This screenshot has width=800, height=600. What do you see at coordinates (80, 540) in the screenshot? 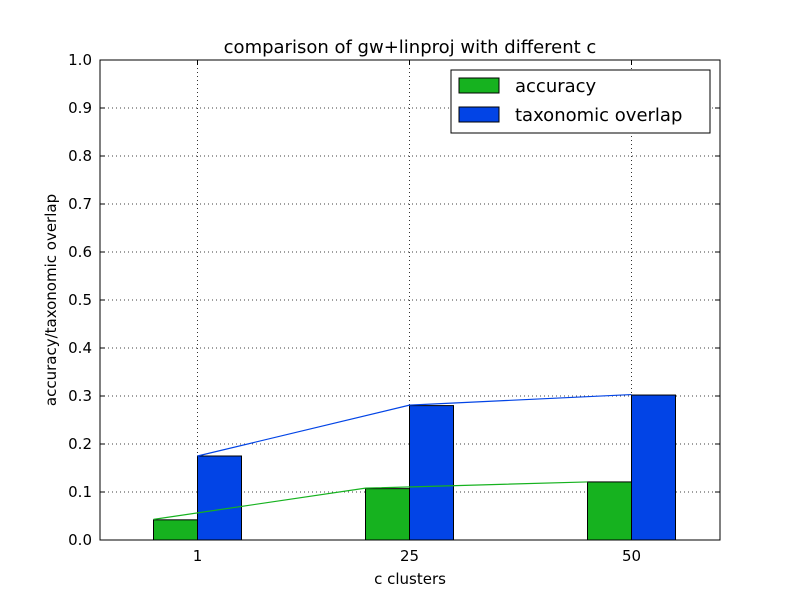
I see `y-tick-label: 0.0` at bounding box center [80, 540].